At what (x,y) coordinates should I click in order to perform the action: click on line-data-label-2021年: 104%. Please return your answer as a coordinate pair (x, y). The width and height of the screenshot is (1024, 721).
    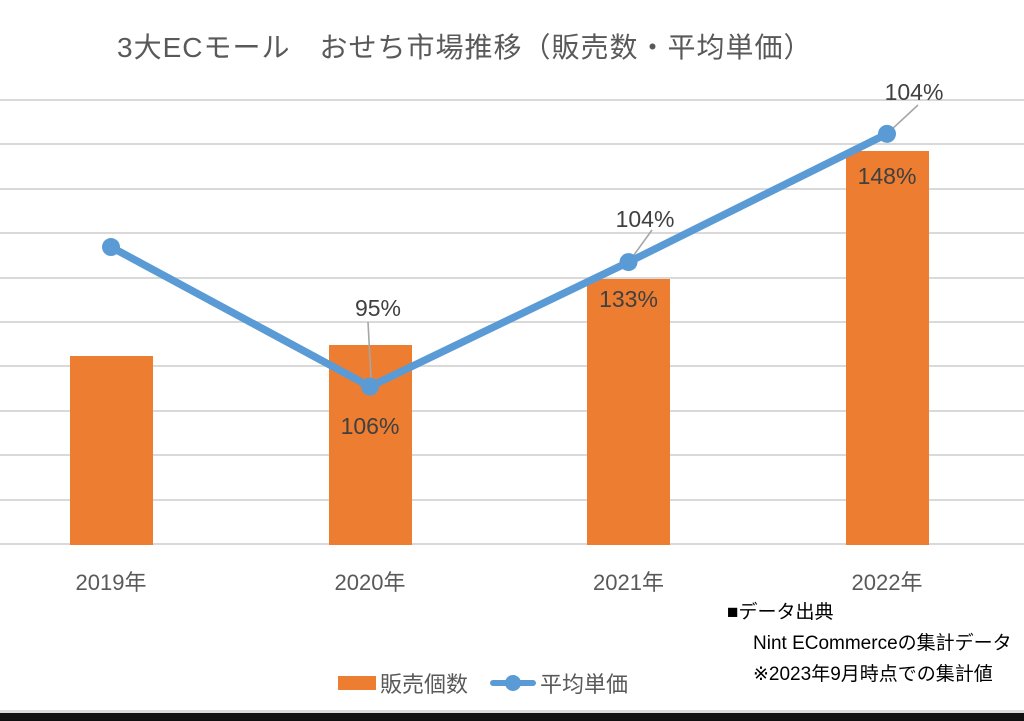
    Looking at the image, I should click on (645, 219).